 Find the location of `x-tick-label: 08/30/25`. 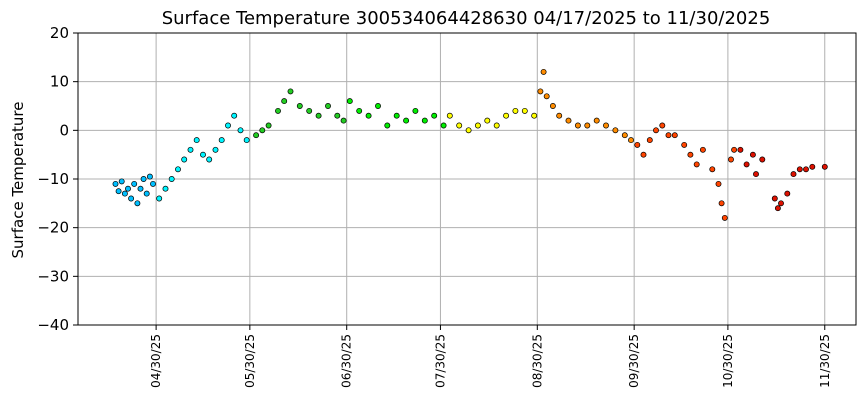

x-tick-label: 08/30/25 is located at coordinates (537, 361).